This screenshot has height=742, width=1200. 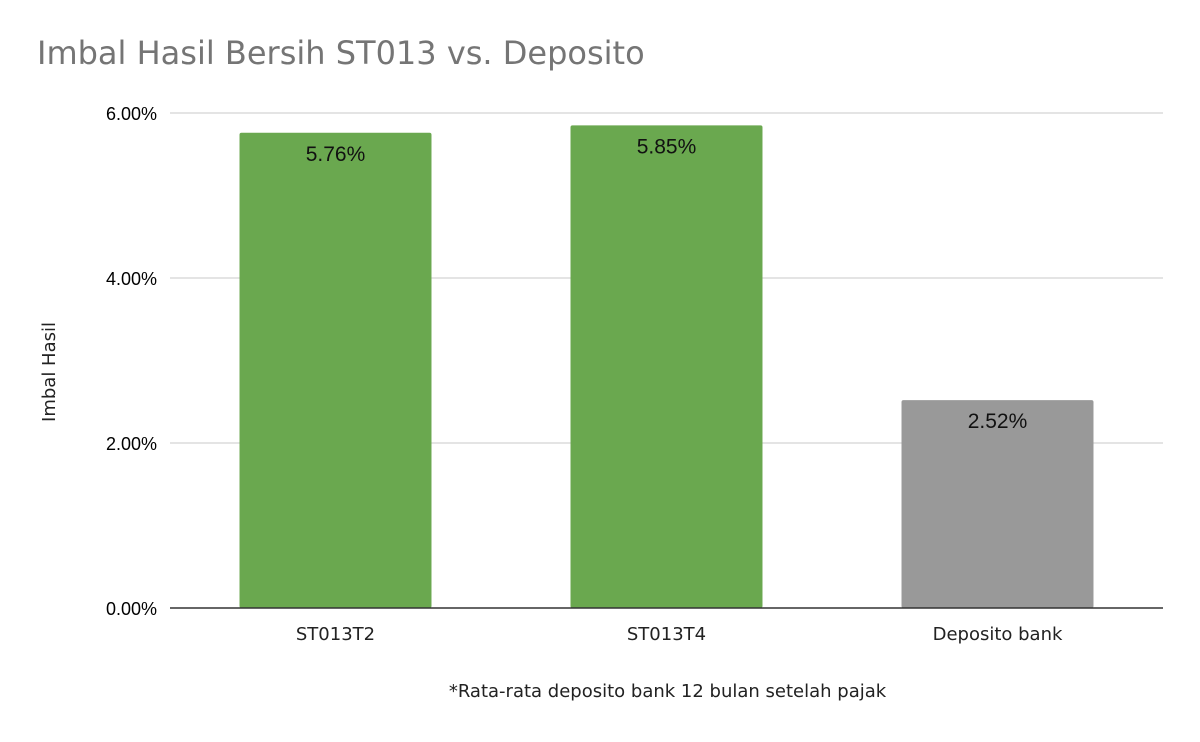 I want to click on y-tick-label: 0.00%, so click(x=131, y=609).